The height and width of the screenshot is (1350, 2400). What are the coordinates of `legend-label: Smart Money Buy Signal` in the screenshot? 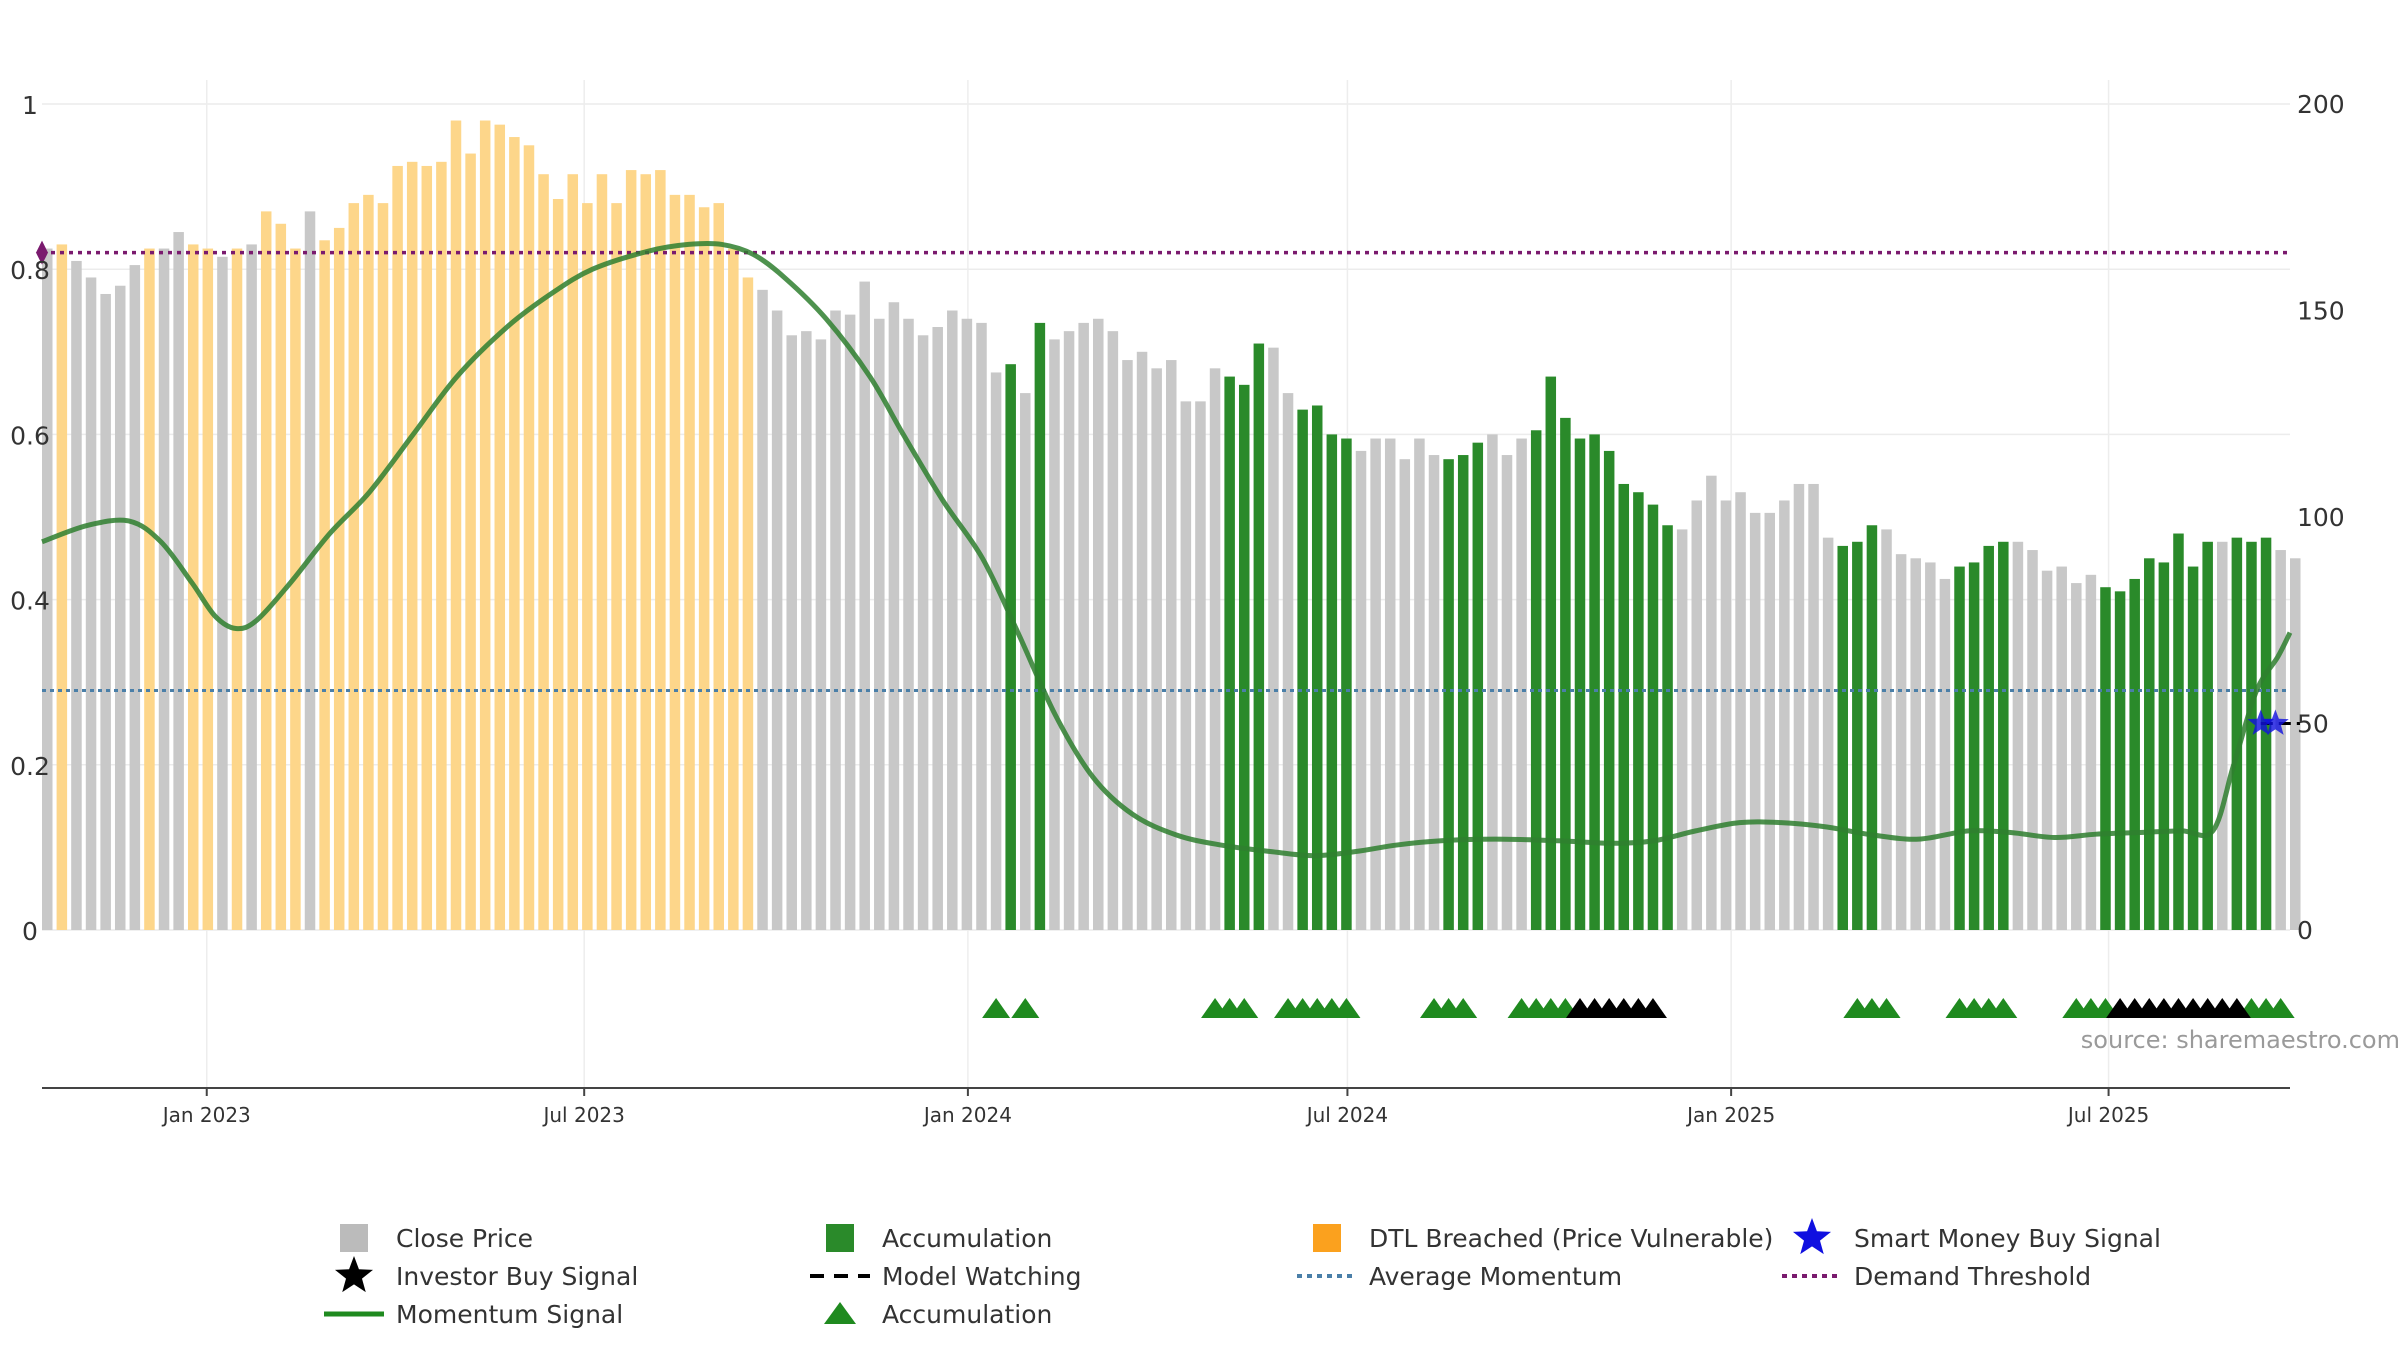 It's located at (2007, 1238).